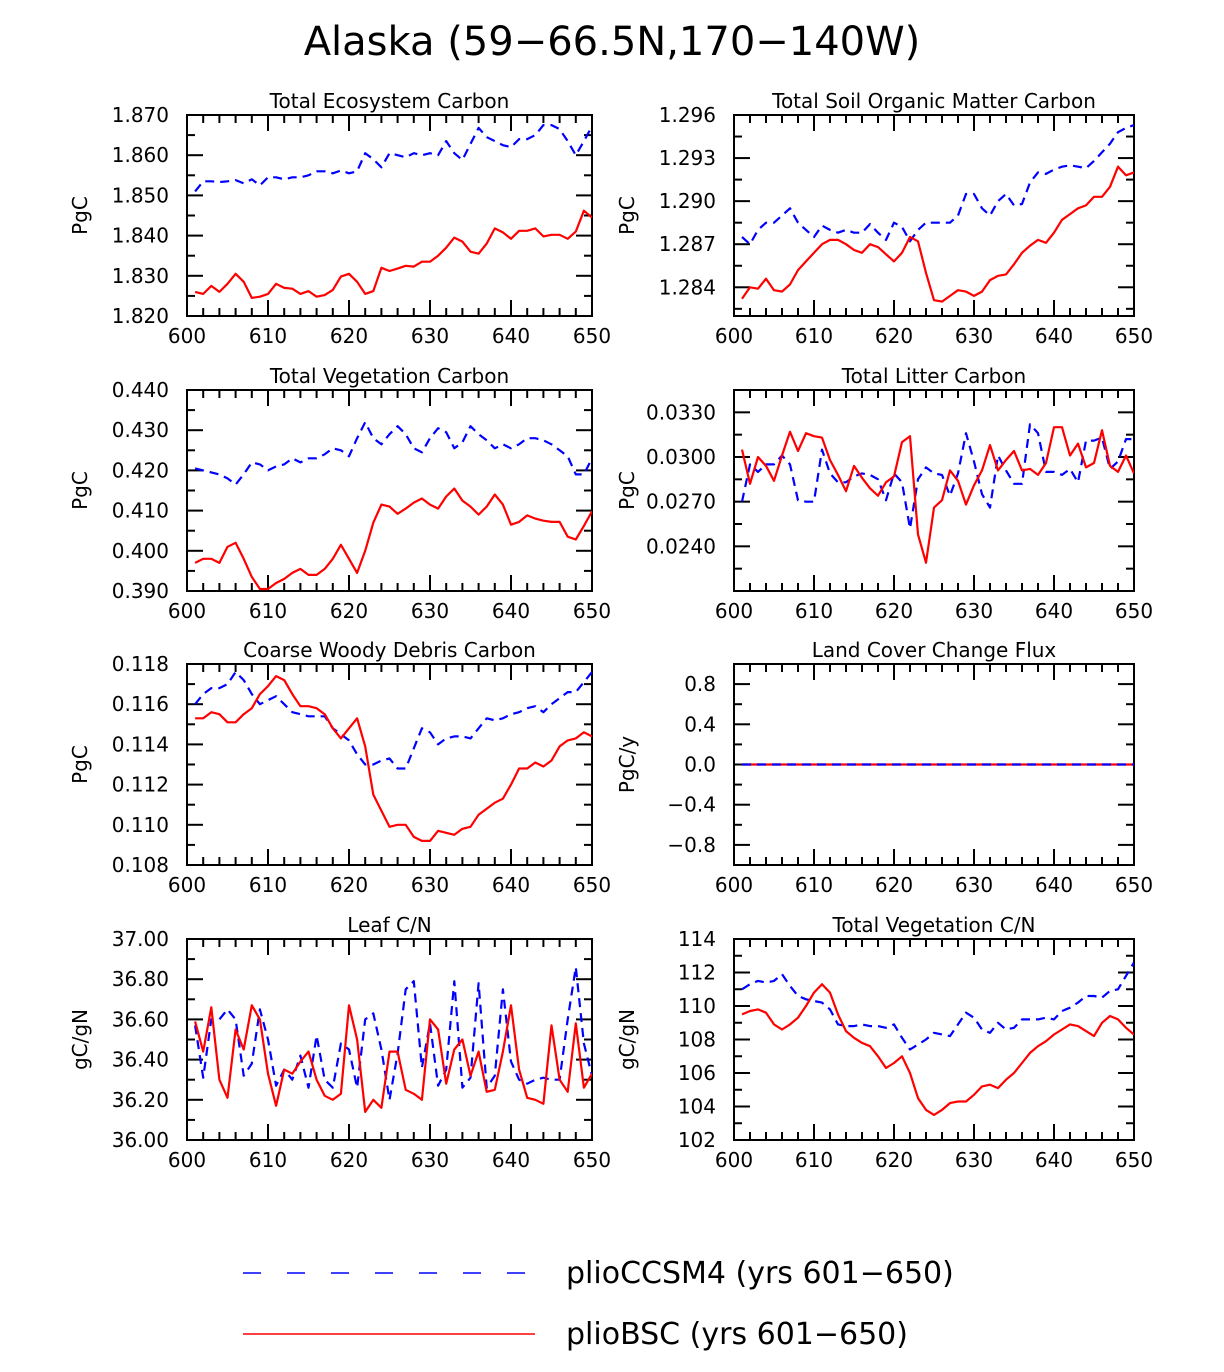 This screenshot has width=1224, height=1372. I want to click on panel-title: Coarse Woody Debris Carbon, so click(389, 650).